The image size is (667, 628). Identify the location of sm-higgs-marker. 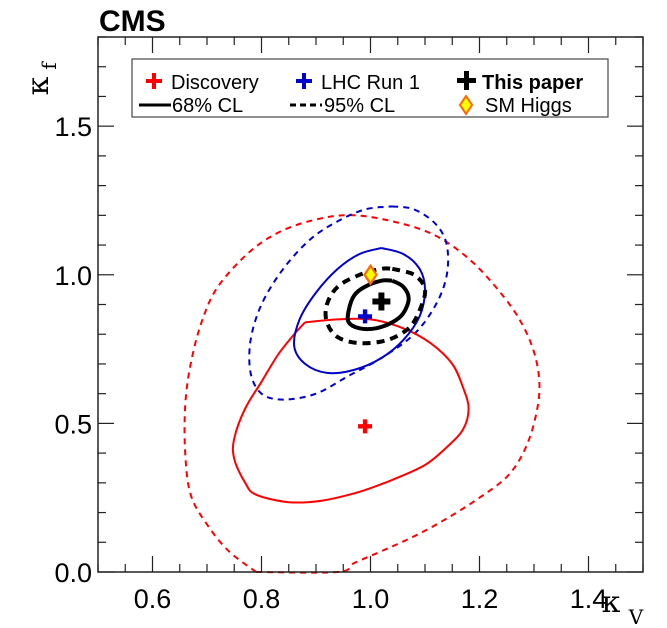
(370, 274).